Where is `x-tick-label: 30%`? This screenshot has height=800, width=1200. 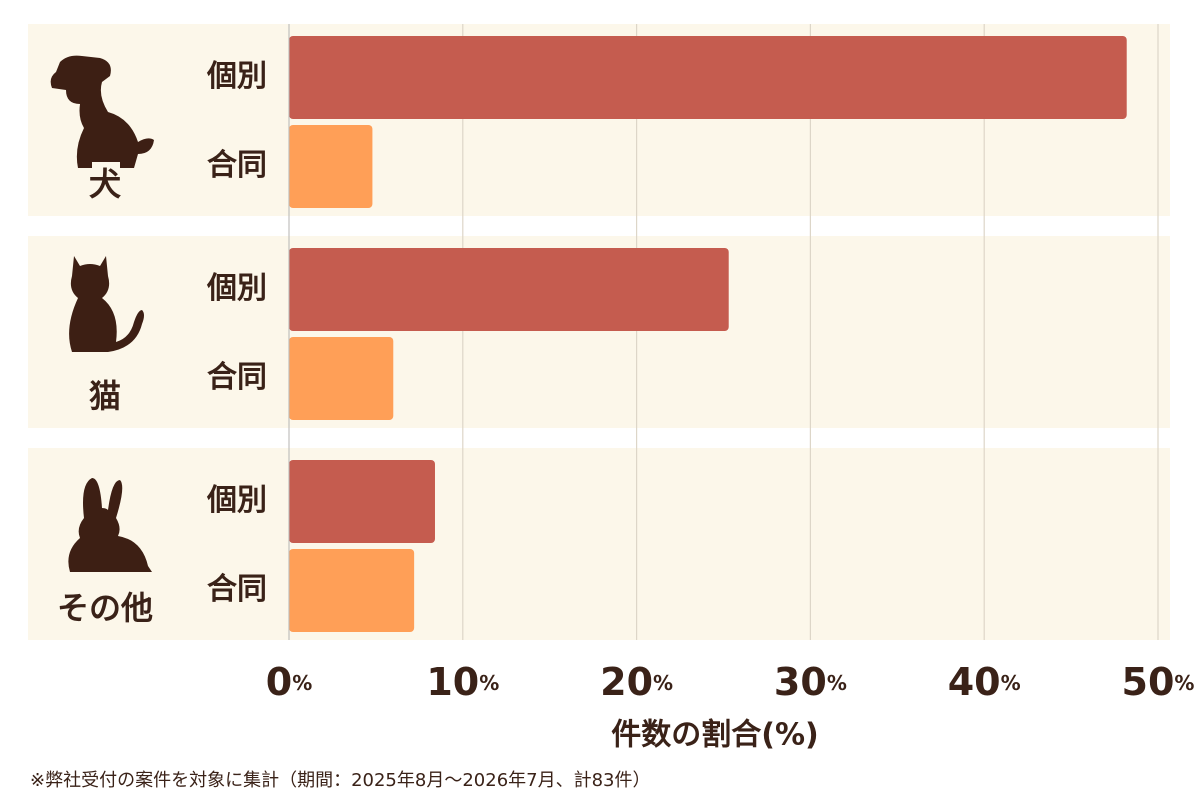 x-tick-label: 30% is located at coordinates (810, 682).